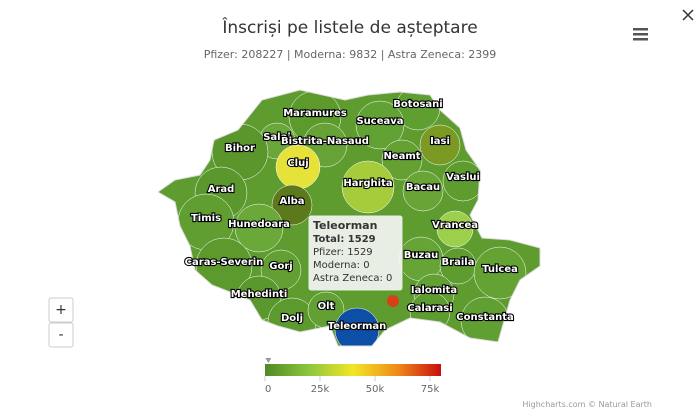 The width and height of the screenshot is (700, 411). Describe the element at coordinates (417, 104) in the screenshot. I see `region-label: Botosani` at that location.